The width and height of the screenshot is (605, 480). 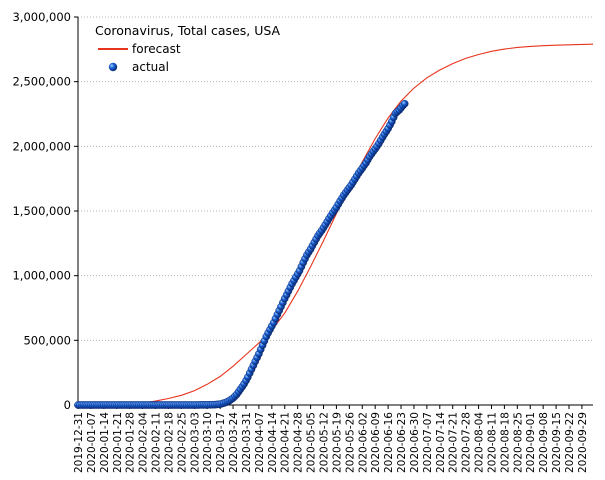 I want to click on y-tick-label: 500,000, so click(x=47, y=340).